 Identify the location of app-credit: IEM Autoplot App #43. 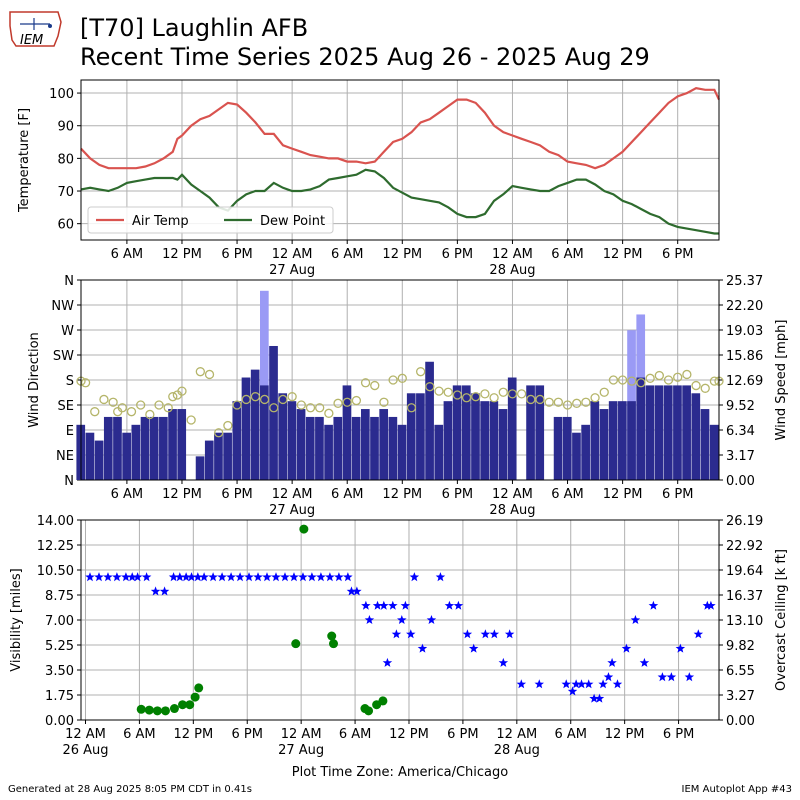
(736, 789).